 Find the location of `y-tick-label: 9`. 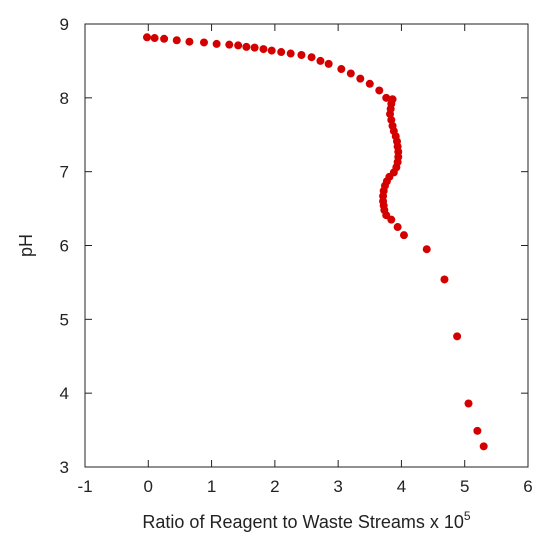

y-tick-label: 9 is located at coordinates (64, 24).